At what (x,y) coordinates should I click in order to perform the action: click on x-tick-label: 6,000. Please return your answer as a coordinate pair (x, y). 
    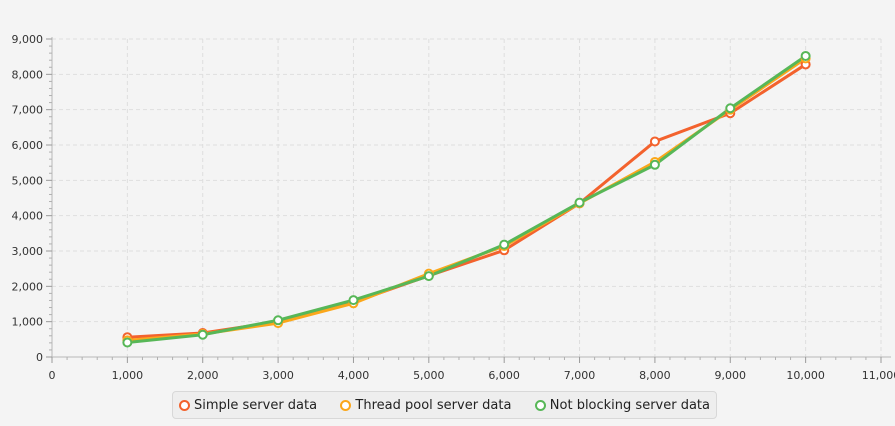
    Looking at the image, I should click on (504, 375).